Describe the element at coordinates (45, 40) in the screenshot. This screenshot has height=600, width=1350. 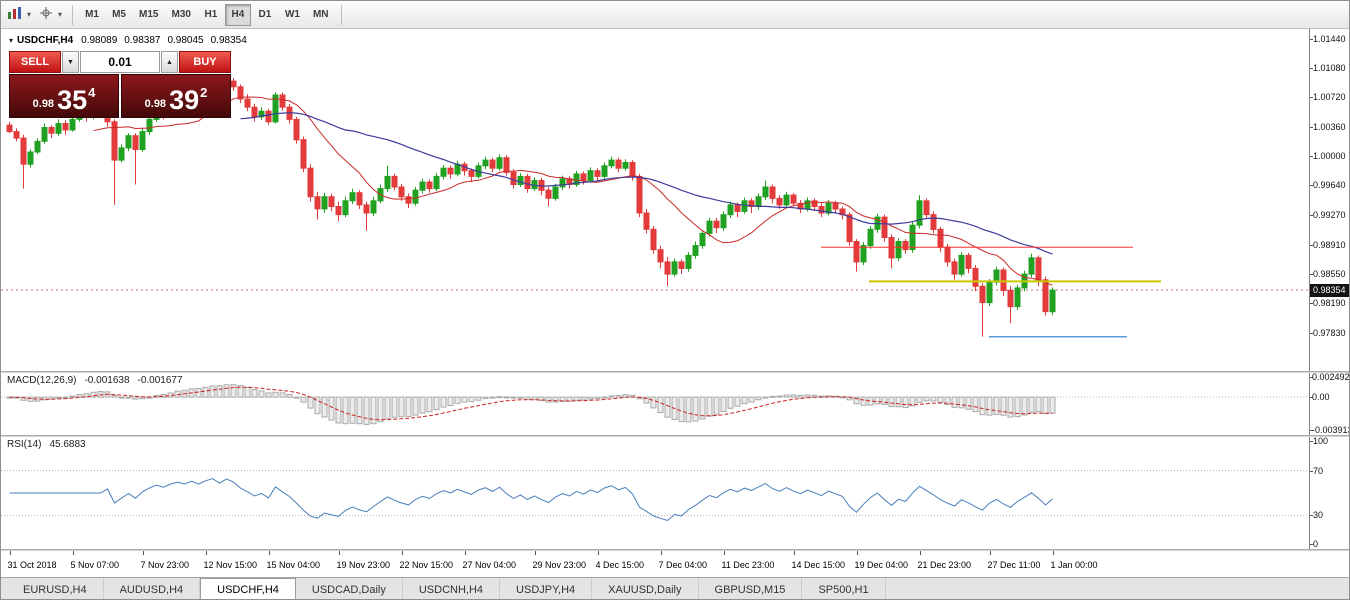
I see `symbol-label: USDCHF,H4` at that location.